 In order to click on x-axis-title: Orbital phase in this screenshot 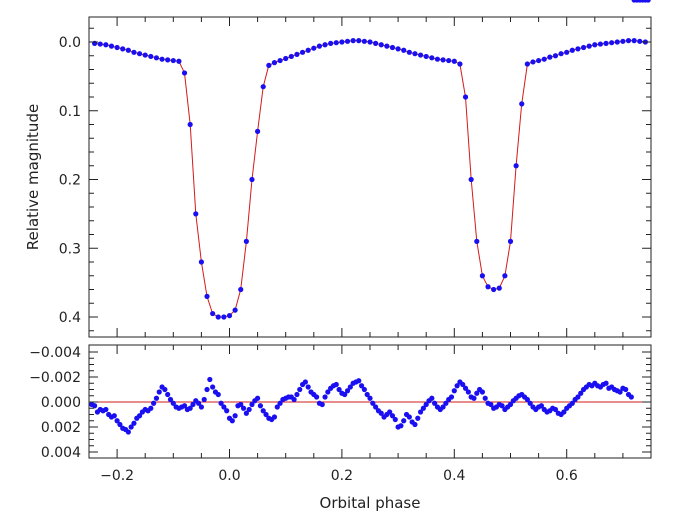, I will do `click(370, 503)`.